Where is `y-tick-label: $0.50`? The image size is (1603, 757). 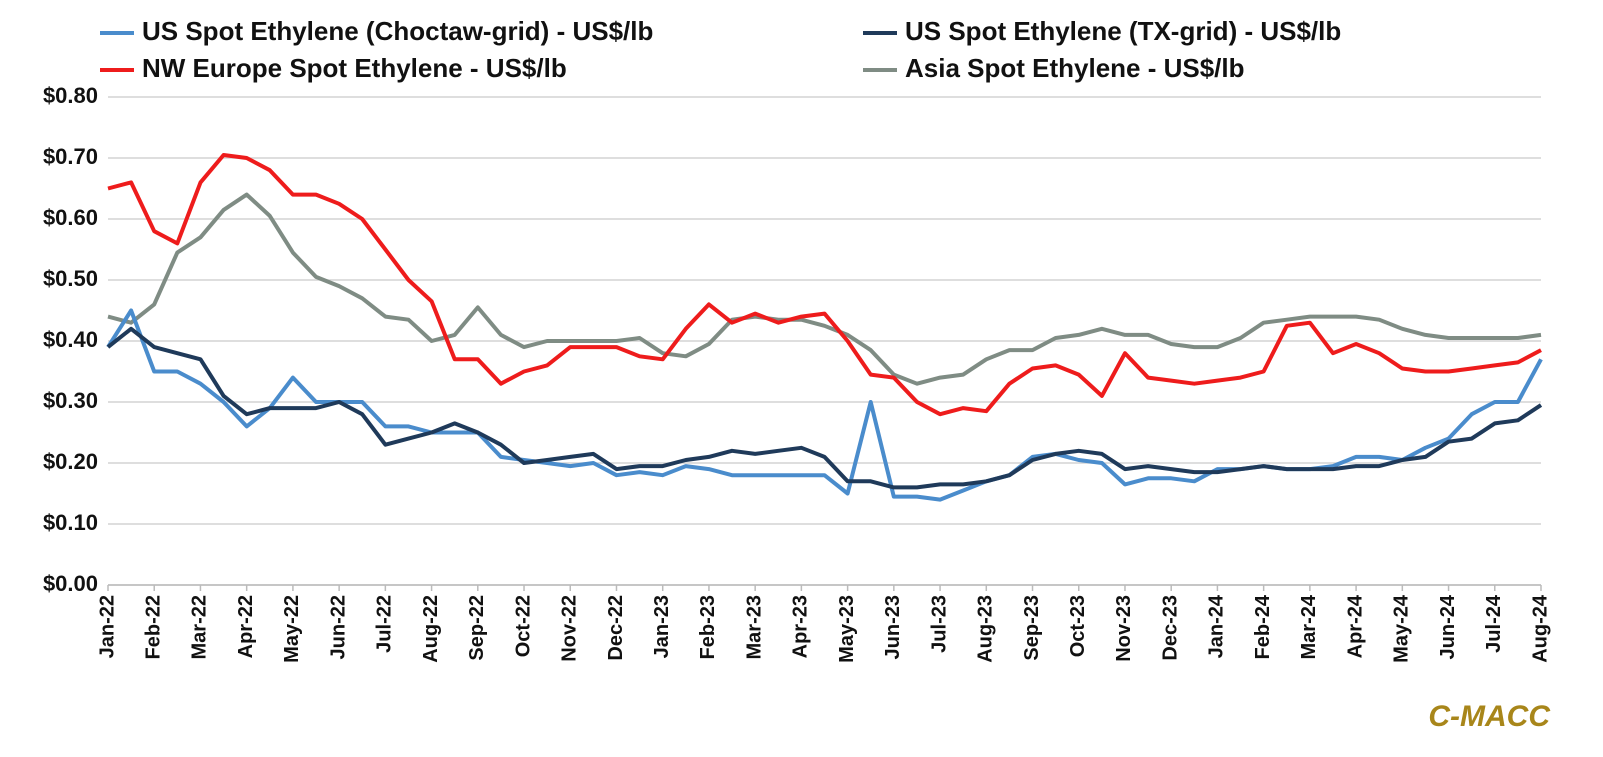
y-tick-label: $0.50 is located at coordinates (70, 278).